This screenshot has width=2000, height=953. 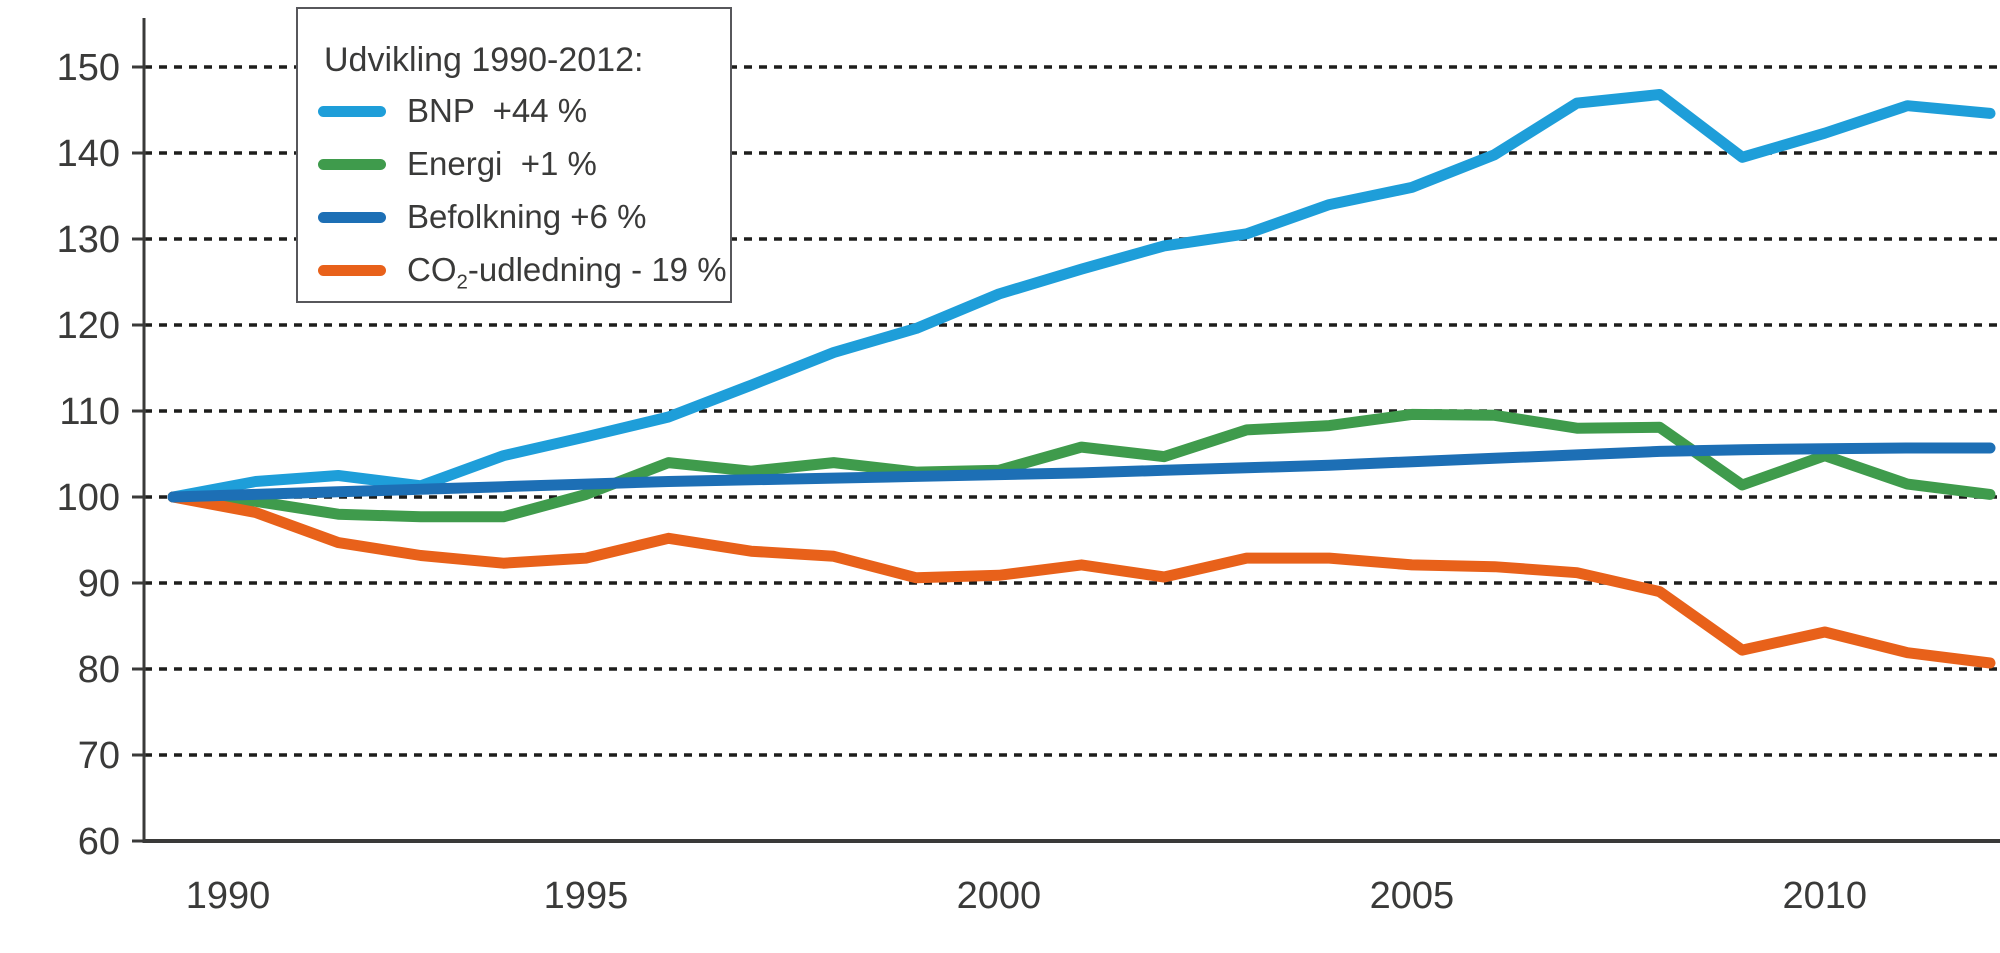 I want to click on y-tick-label-110: 110, so click(x=89, y=412).